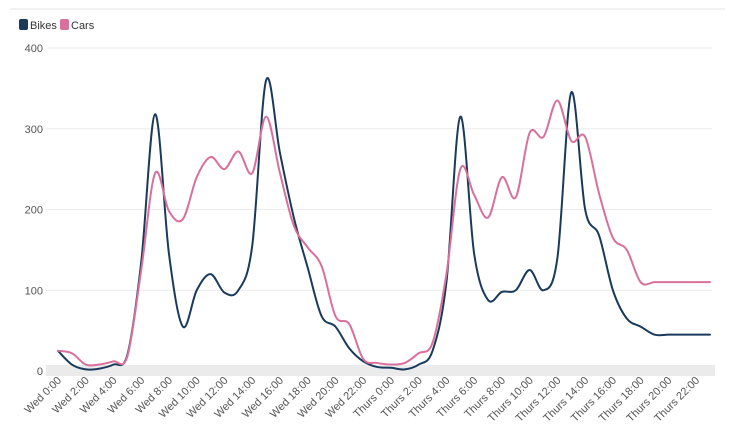 This screenshot has height=448, width=740. Describe the element at coordinates (40, 372) in the screenshot. I see `y-tick-label: 0` at that location.